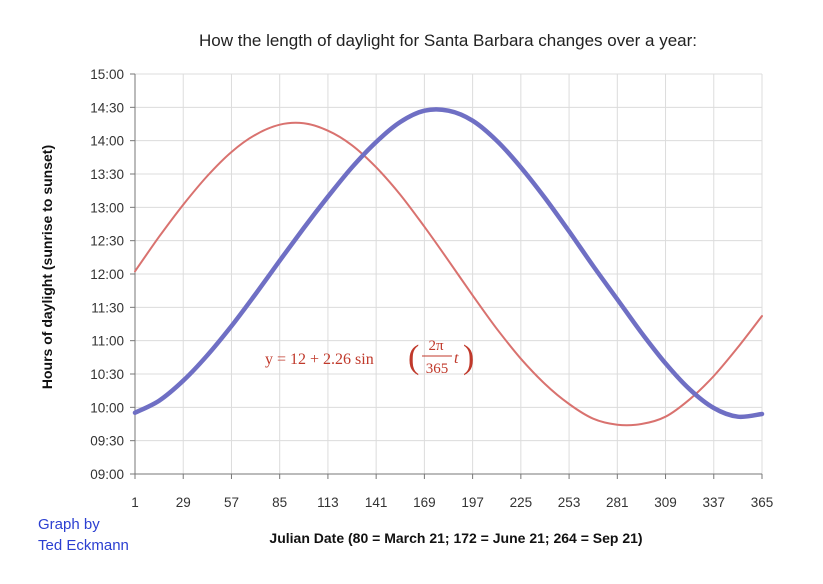  What do you see at coordinates (714, 502) in the screenshot?
I see `x-tick-label: 337` at bounding box center [714, 502].